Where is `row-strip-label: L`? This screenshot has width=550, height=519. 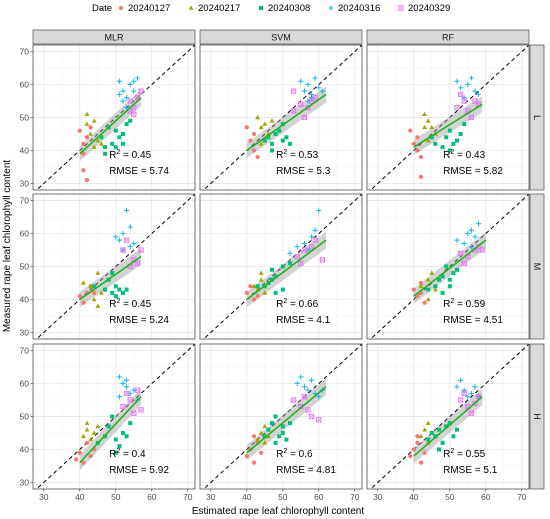
row-strip-label: L is located at coordinates (537, 117).